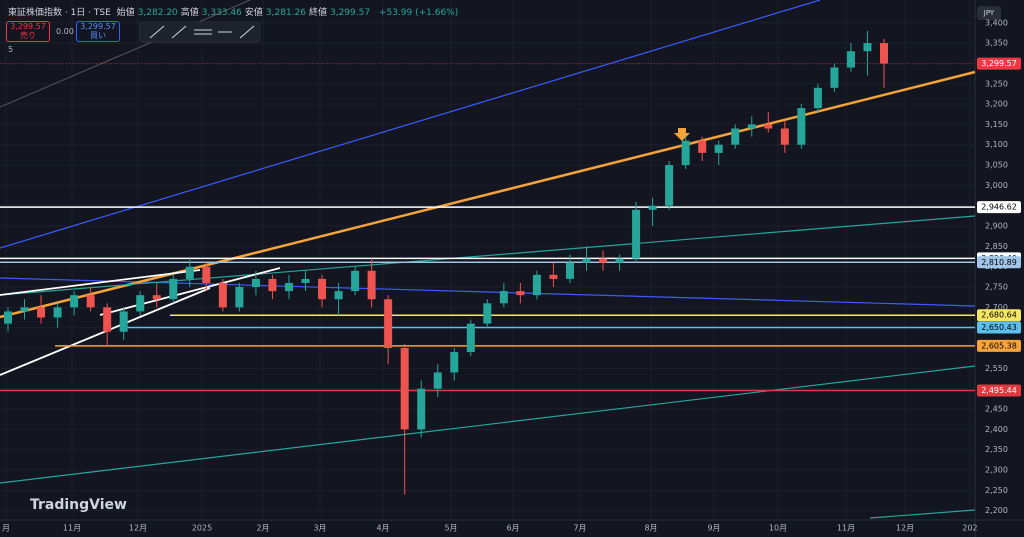 The height and width of the screenshot is (537, 1024). Describe the element at coordinates (846, 528) in the screenshot. I see `x-tick-label: 11月` at that location.